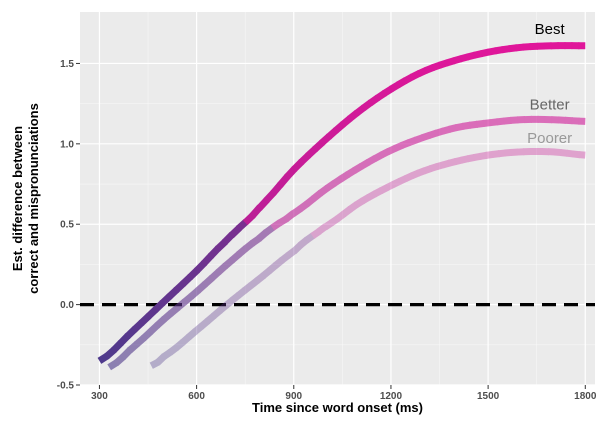 The height and width of the screenshot is (422, 607). I want to click on series-label-poorer: Poorer, so click(549, 138).